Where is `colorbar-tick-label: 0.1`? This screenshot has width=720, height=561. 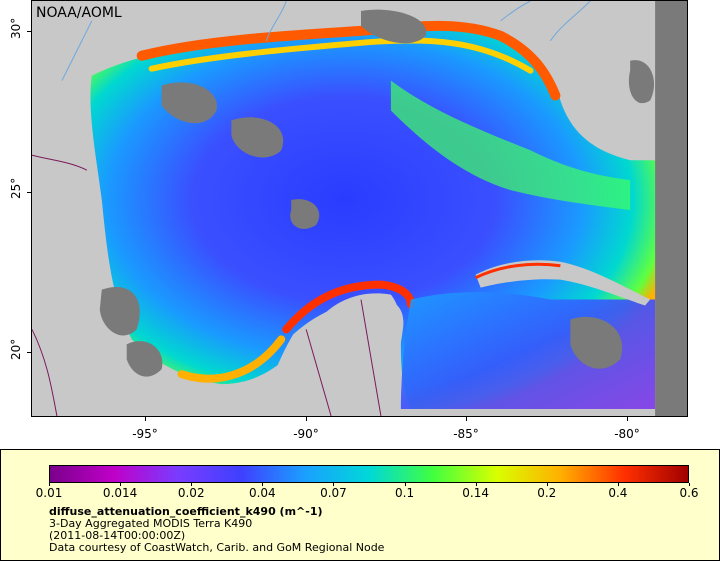 colorbar-tick-label: 0.1 is located at coordinates (405, 493).